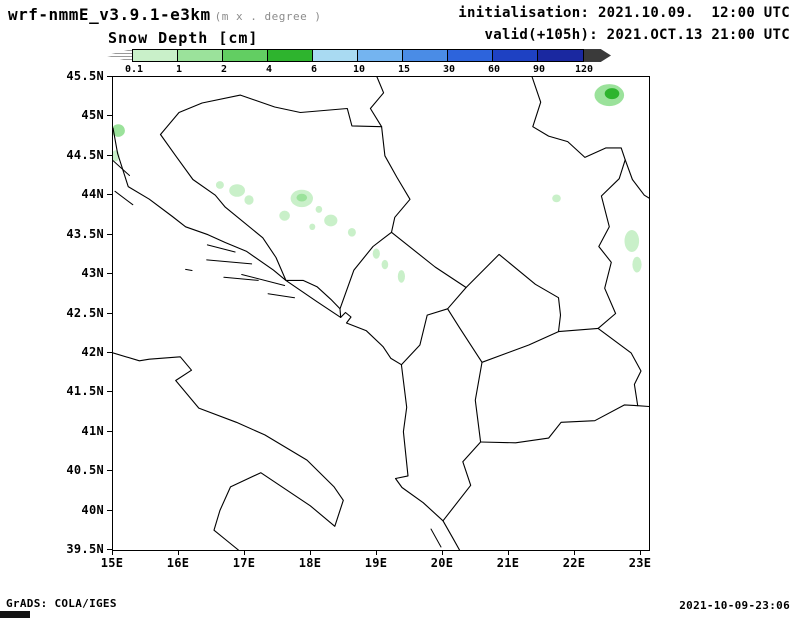  I want to click on x-tick-label: 17E, so click(244, 563).